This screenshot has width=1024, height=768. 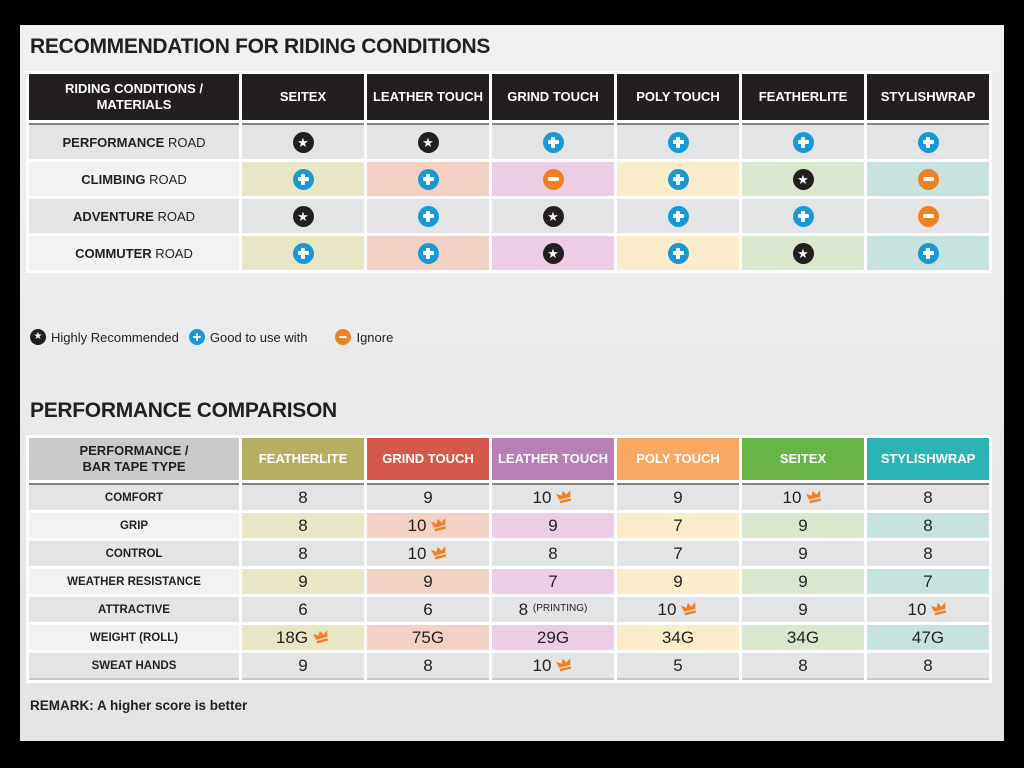 What do you see at coordinates (115, 337) in the screenshot?
I see `legend-label: Highly Recommended` at bounding box center [115, 337].